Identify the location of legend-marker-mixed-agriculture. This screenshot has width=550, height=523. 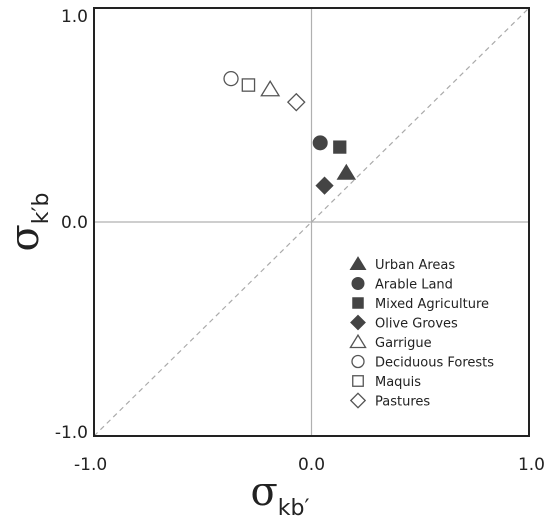
(358, 303).